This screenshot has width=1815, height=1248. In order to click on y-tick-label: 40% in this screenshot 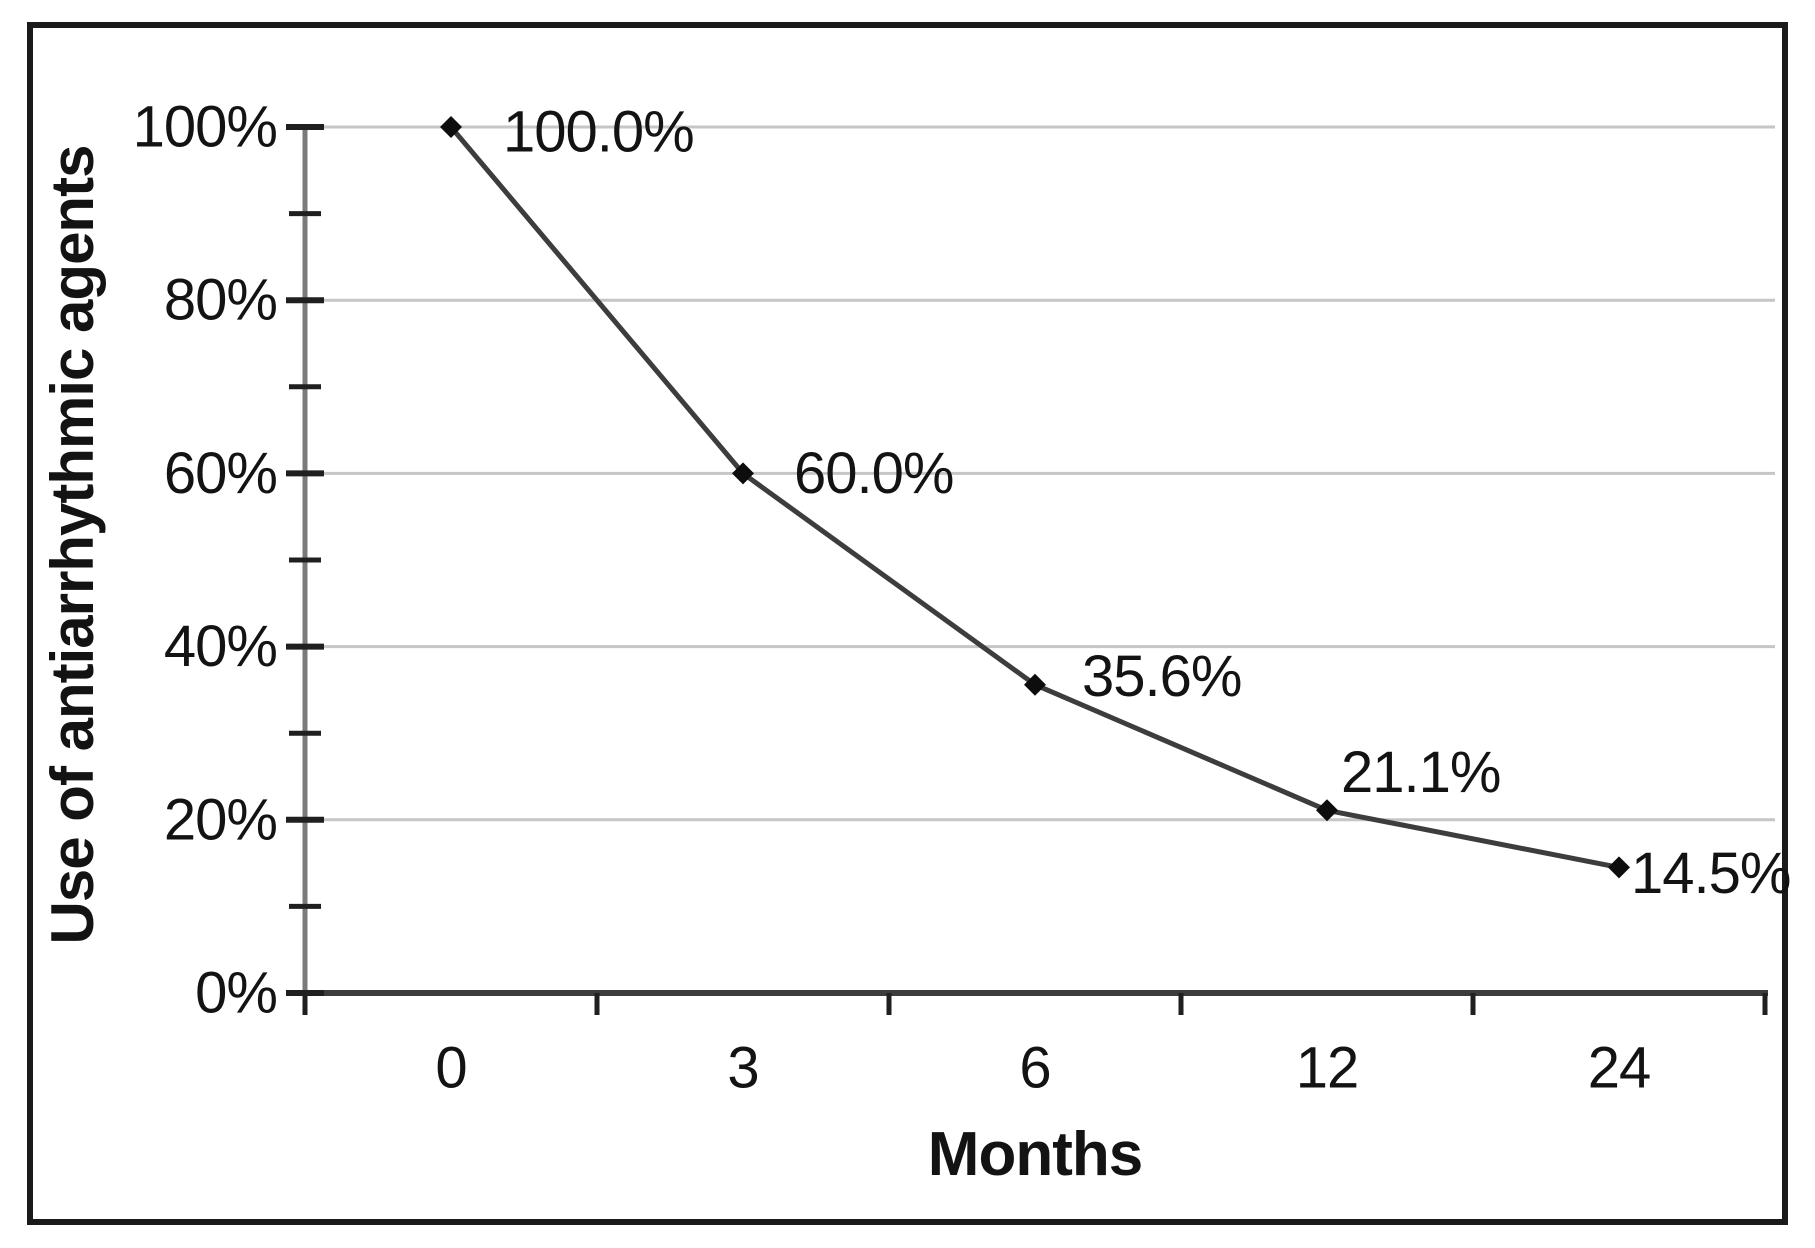, I will do `click(220, 646)`.